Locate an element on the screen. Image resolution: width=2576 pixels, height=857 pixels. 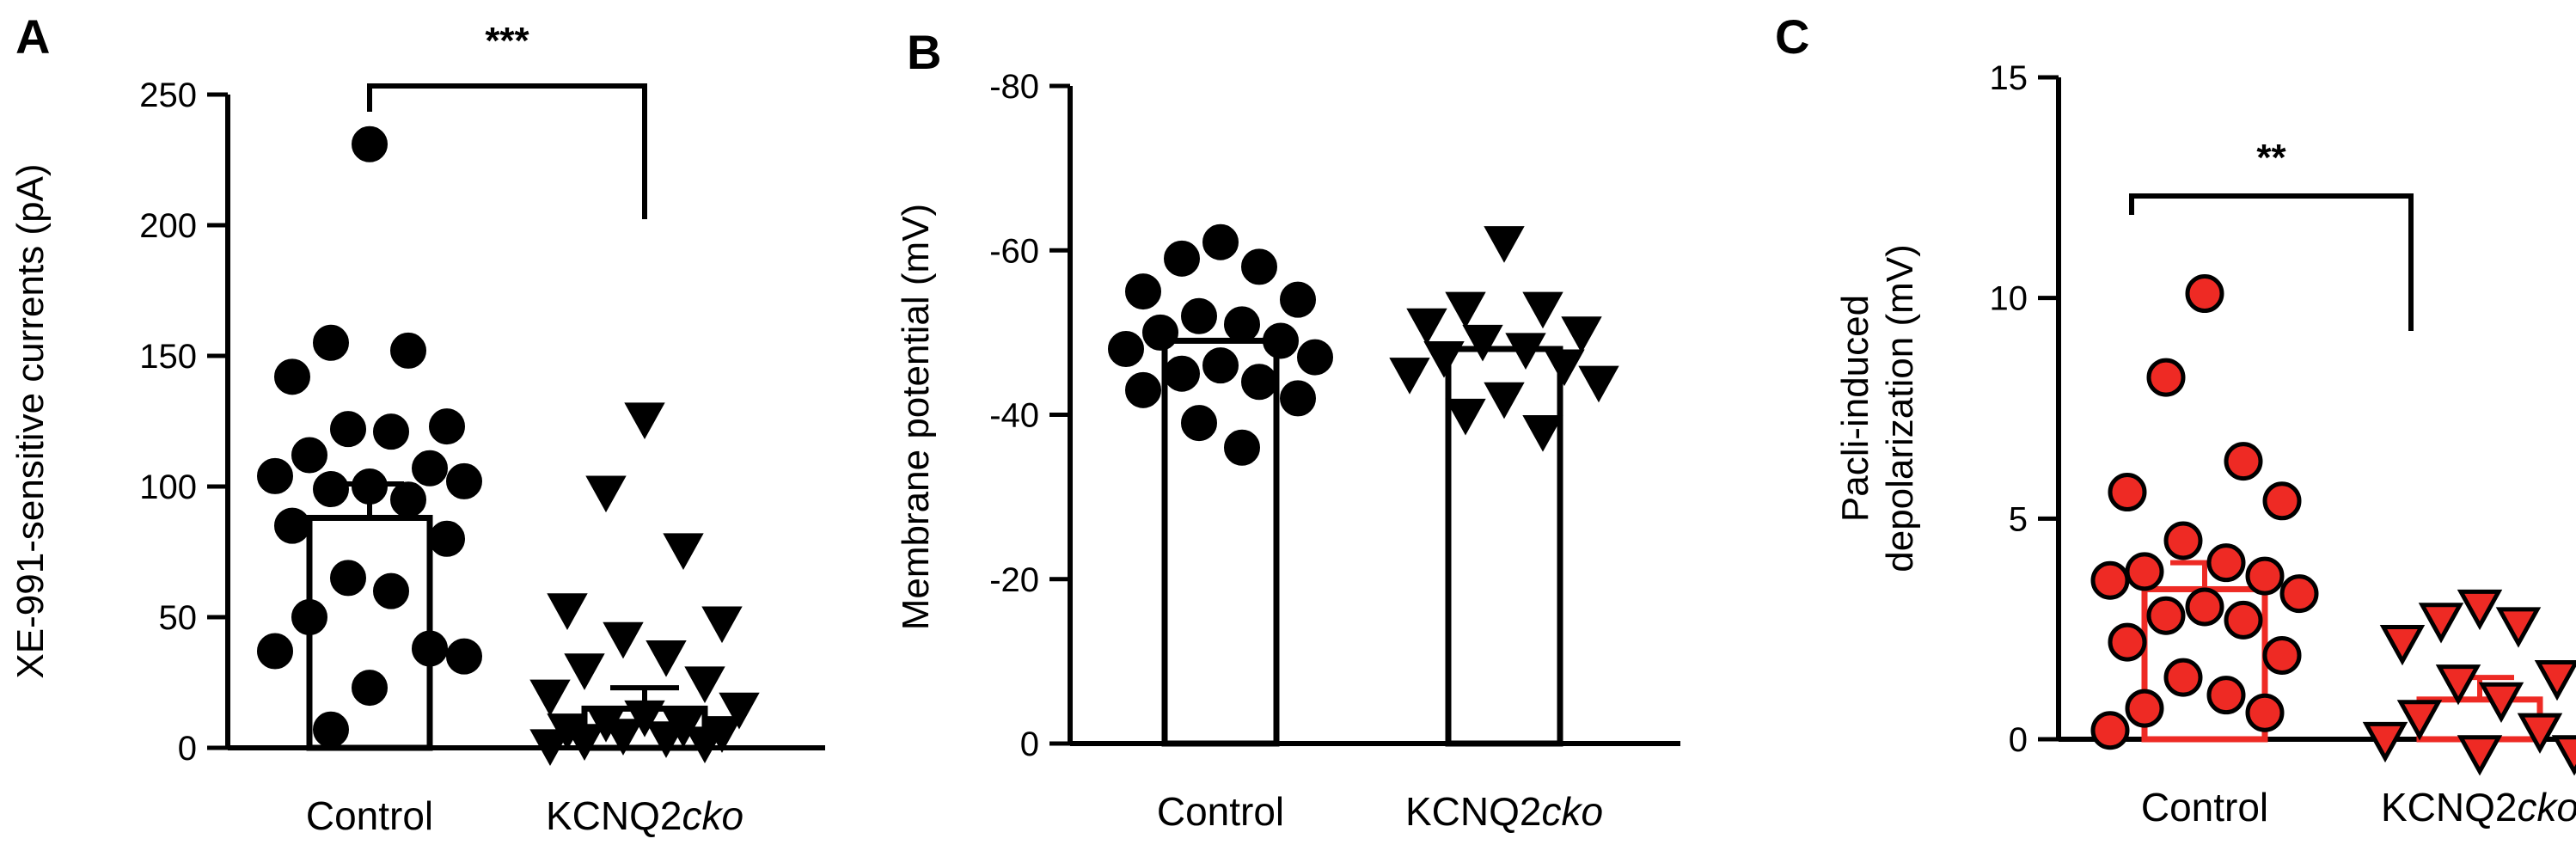
bar is located at coordinates (1504, 547).